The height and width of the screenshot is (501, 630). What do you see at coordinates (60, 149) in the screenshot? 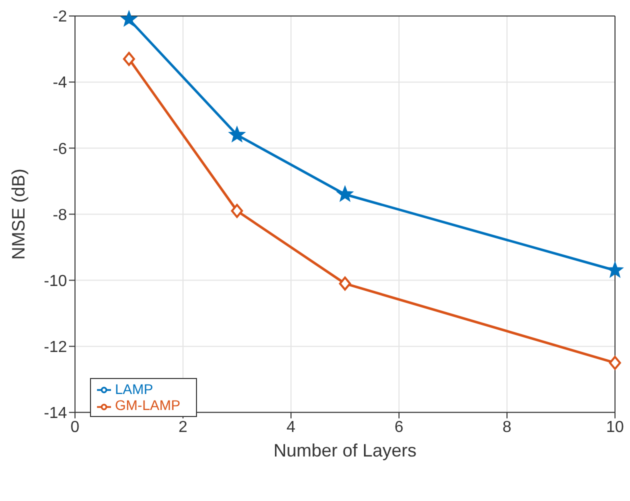
I see `y-tick-label: -6` at bounding box center [60, 149].